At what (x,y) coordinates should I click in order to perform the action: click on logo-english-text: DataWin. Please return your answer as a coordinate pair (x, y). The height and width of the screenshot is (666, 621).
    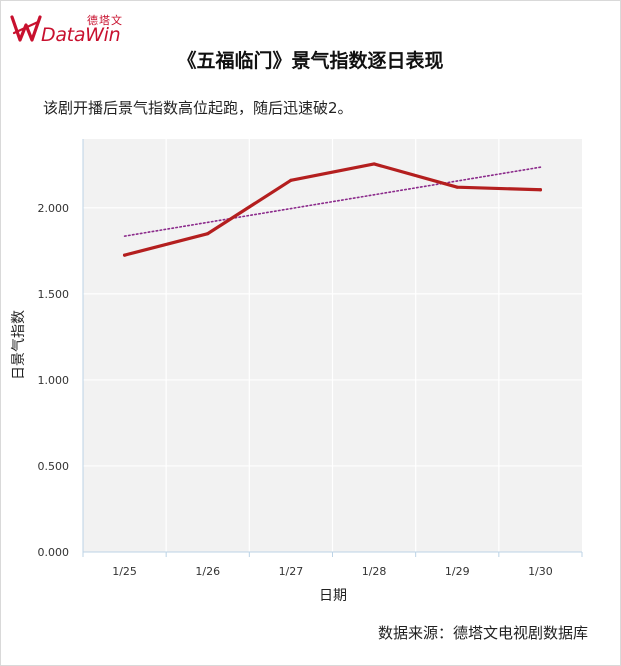
    Looking at the image, I should click on (81, 35).